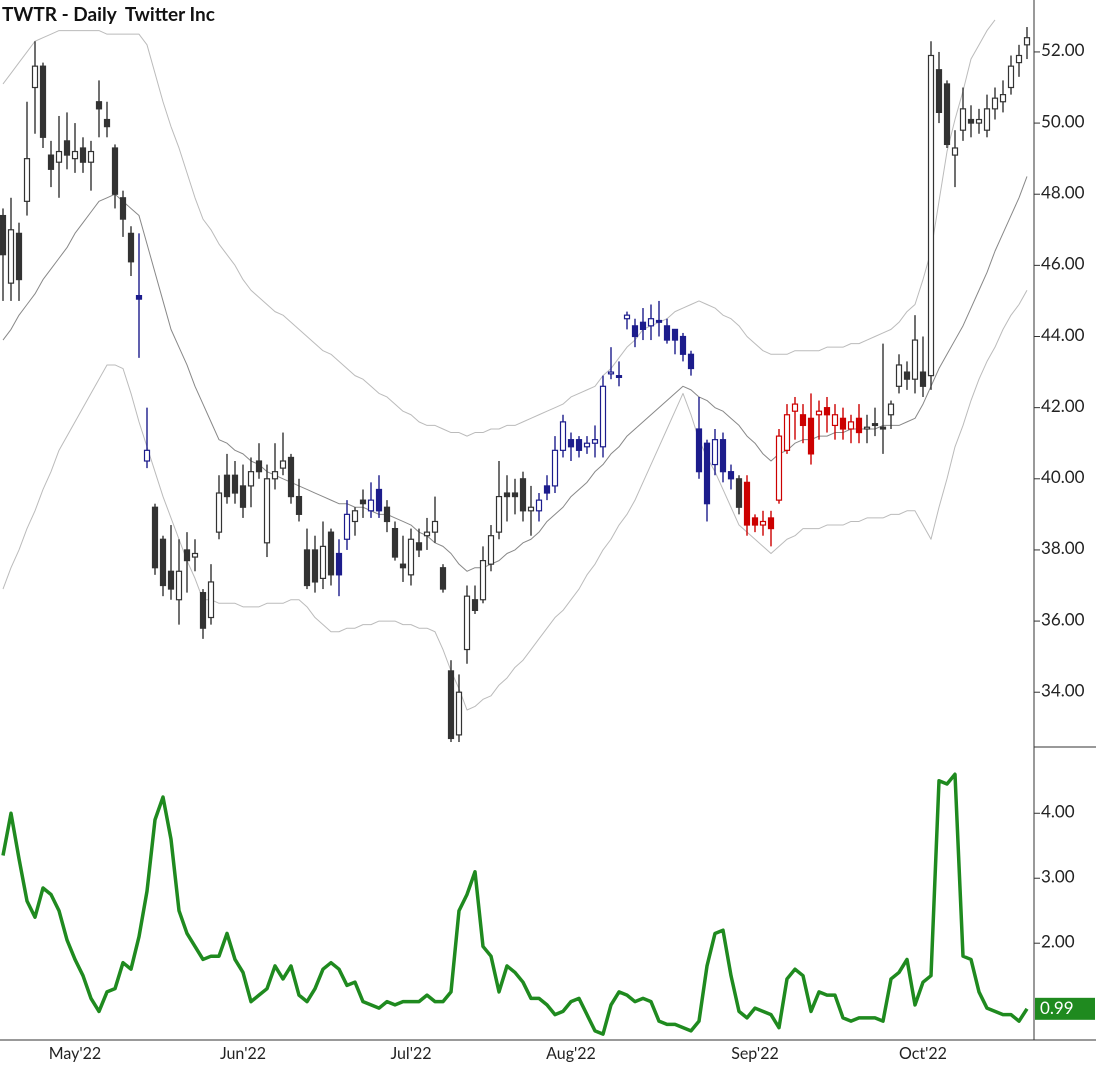 This screenshot has height=1067, width=1096. I want to click on y-tick-label: 42.00, so click(1063, 405).